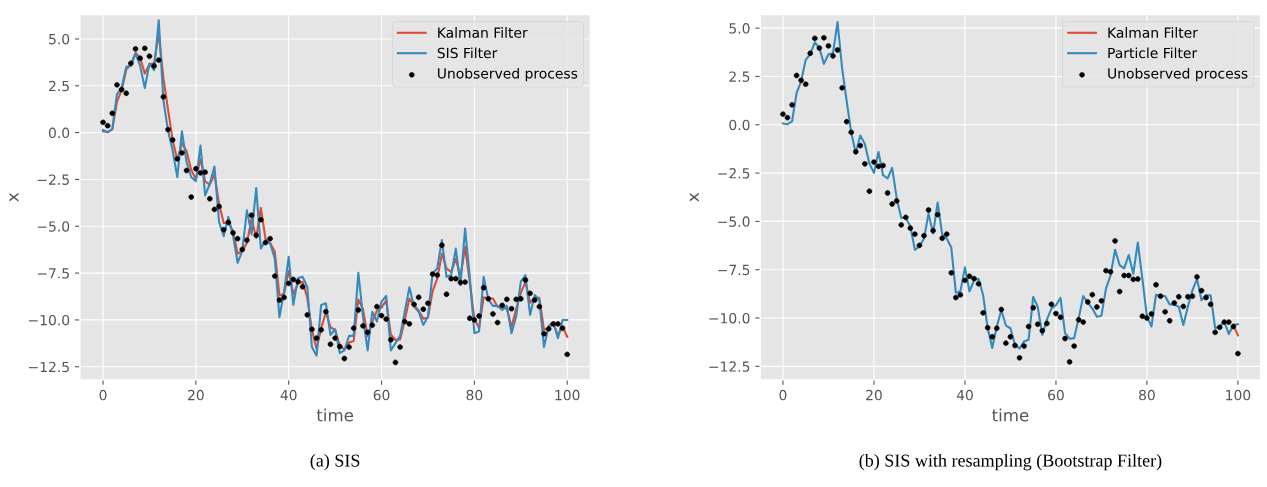 This screenshot has height=487, width=1267. I want to click on legend-label: SIS Filter, so click(467, 53).